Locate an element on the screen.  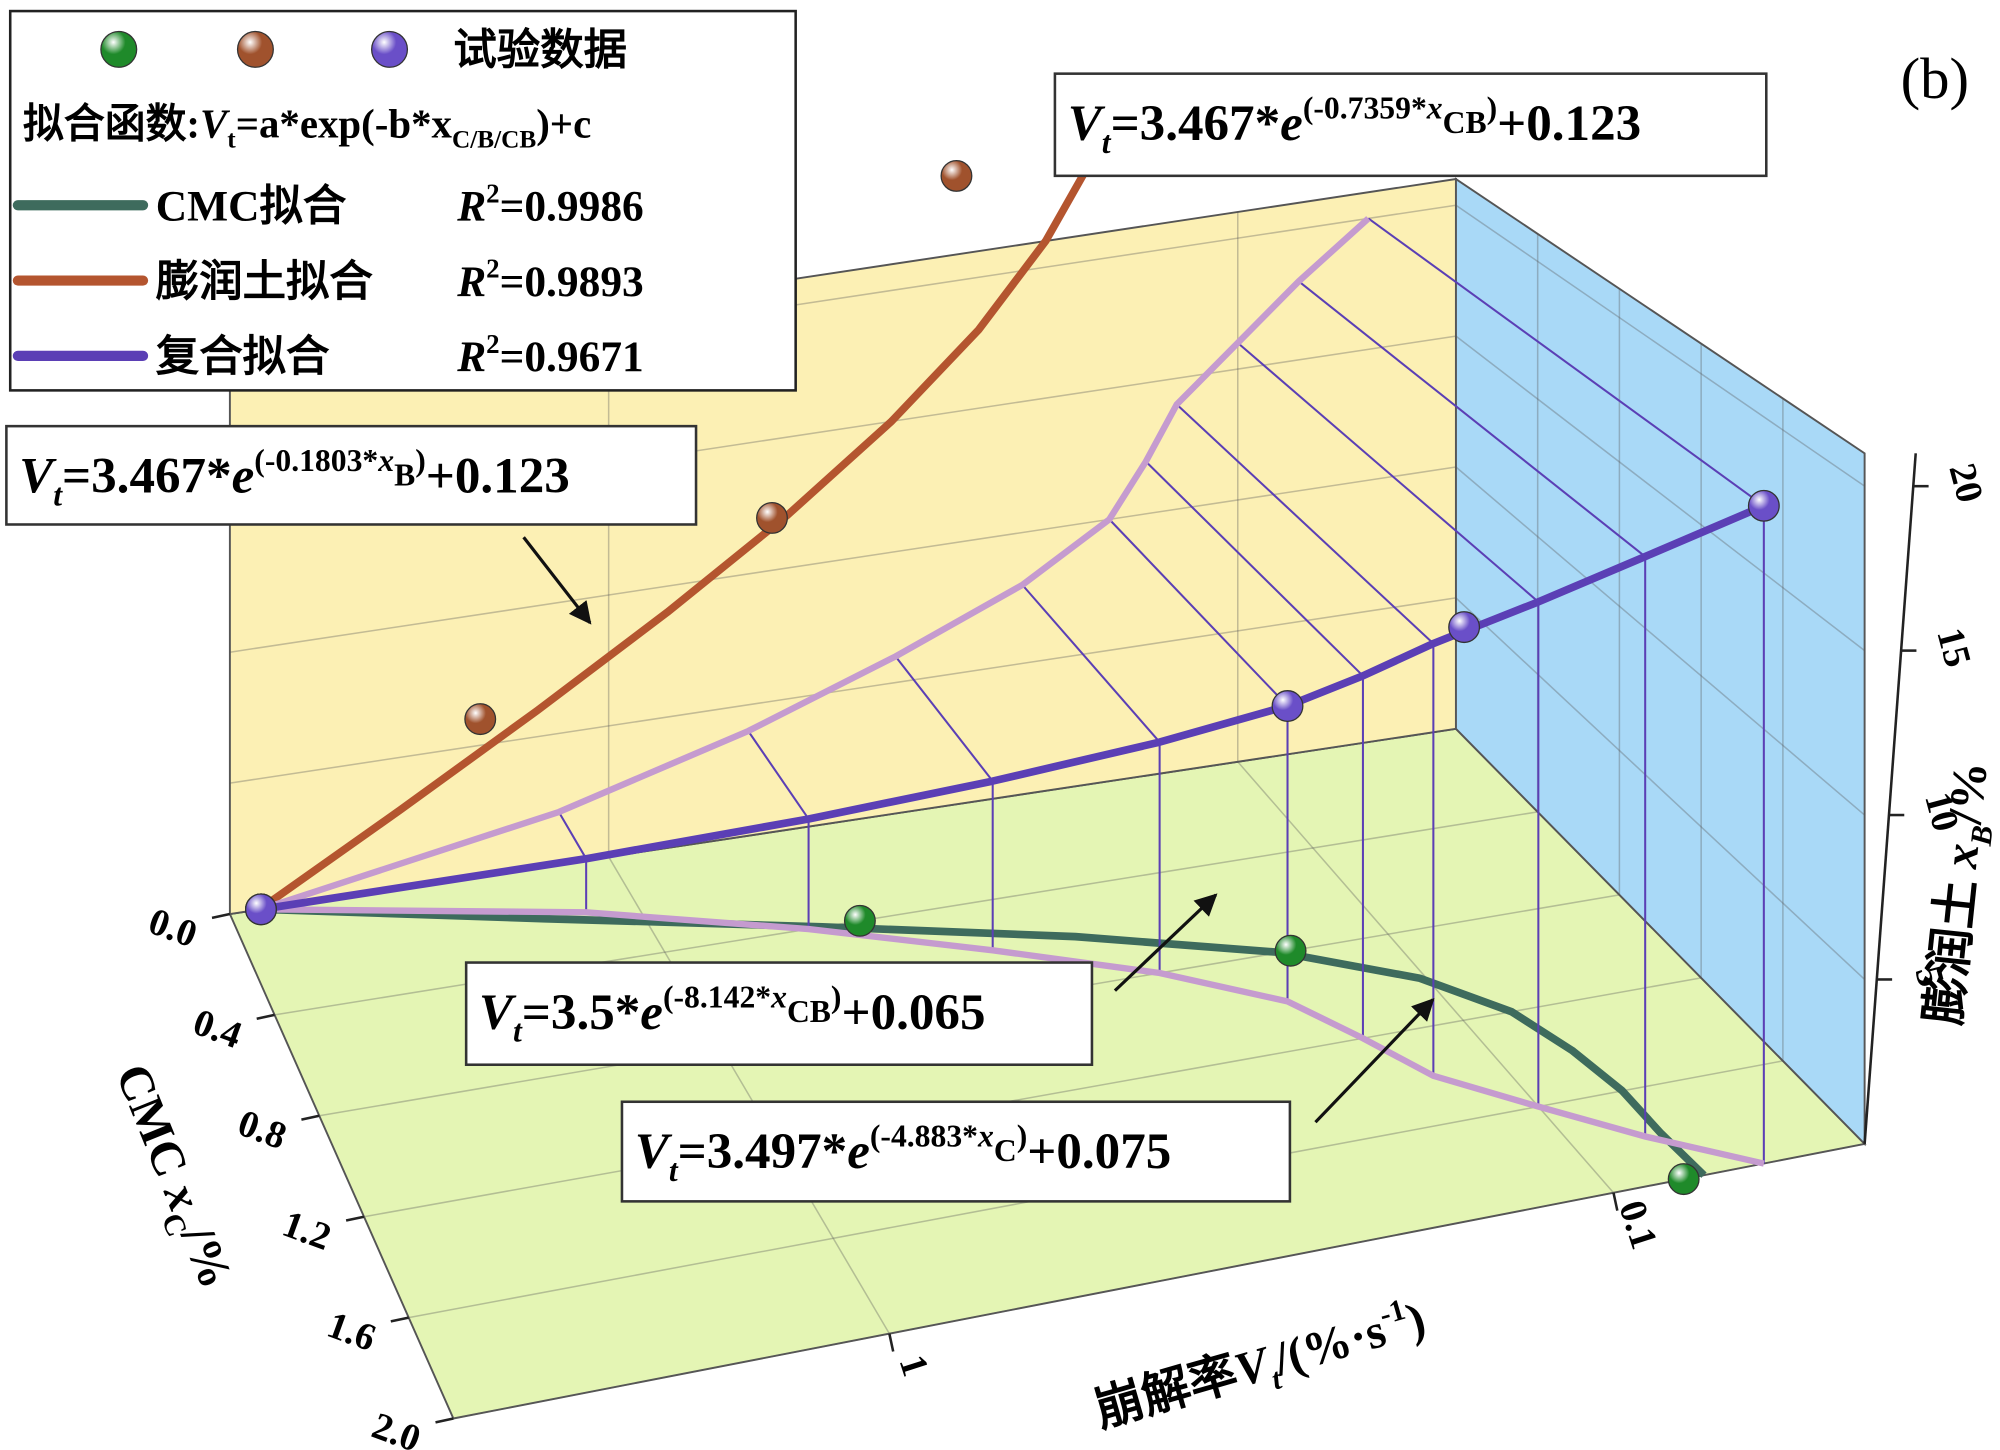
text-part: 拟合函数: is located at coordinates (111, 124).